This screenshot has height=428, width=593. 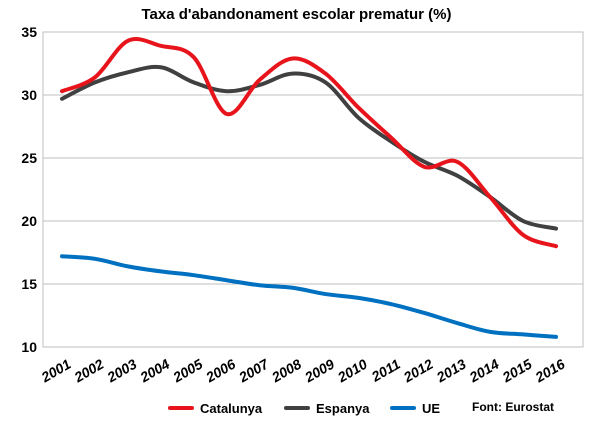 What do you see at coordinates (29, 95) in the screenshot?
I see `y-tick-label-30: 30` at bounding box center [29, 95].